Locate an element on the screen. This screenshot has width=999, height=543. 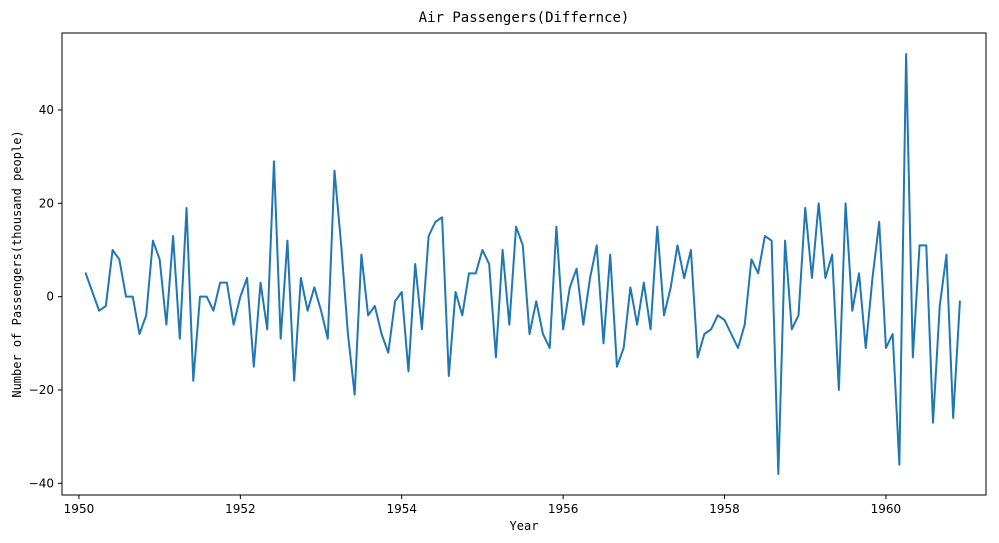
y-tick-label: 40 is located at coordinates (46, 110).